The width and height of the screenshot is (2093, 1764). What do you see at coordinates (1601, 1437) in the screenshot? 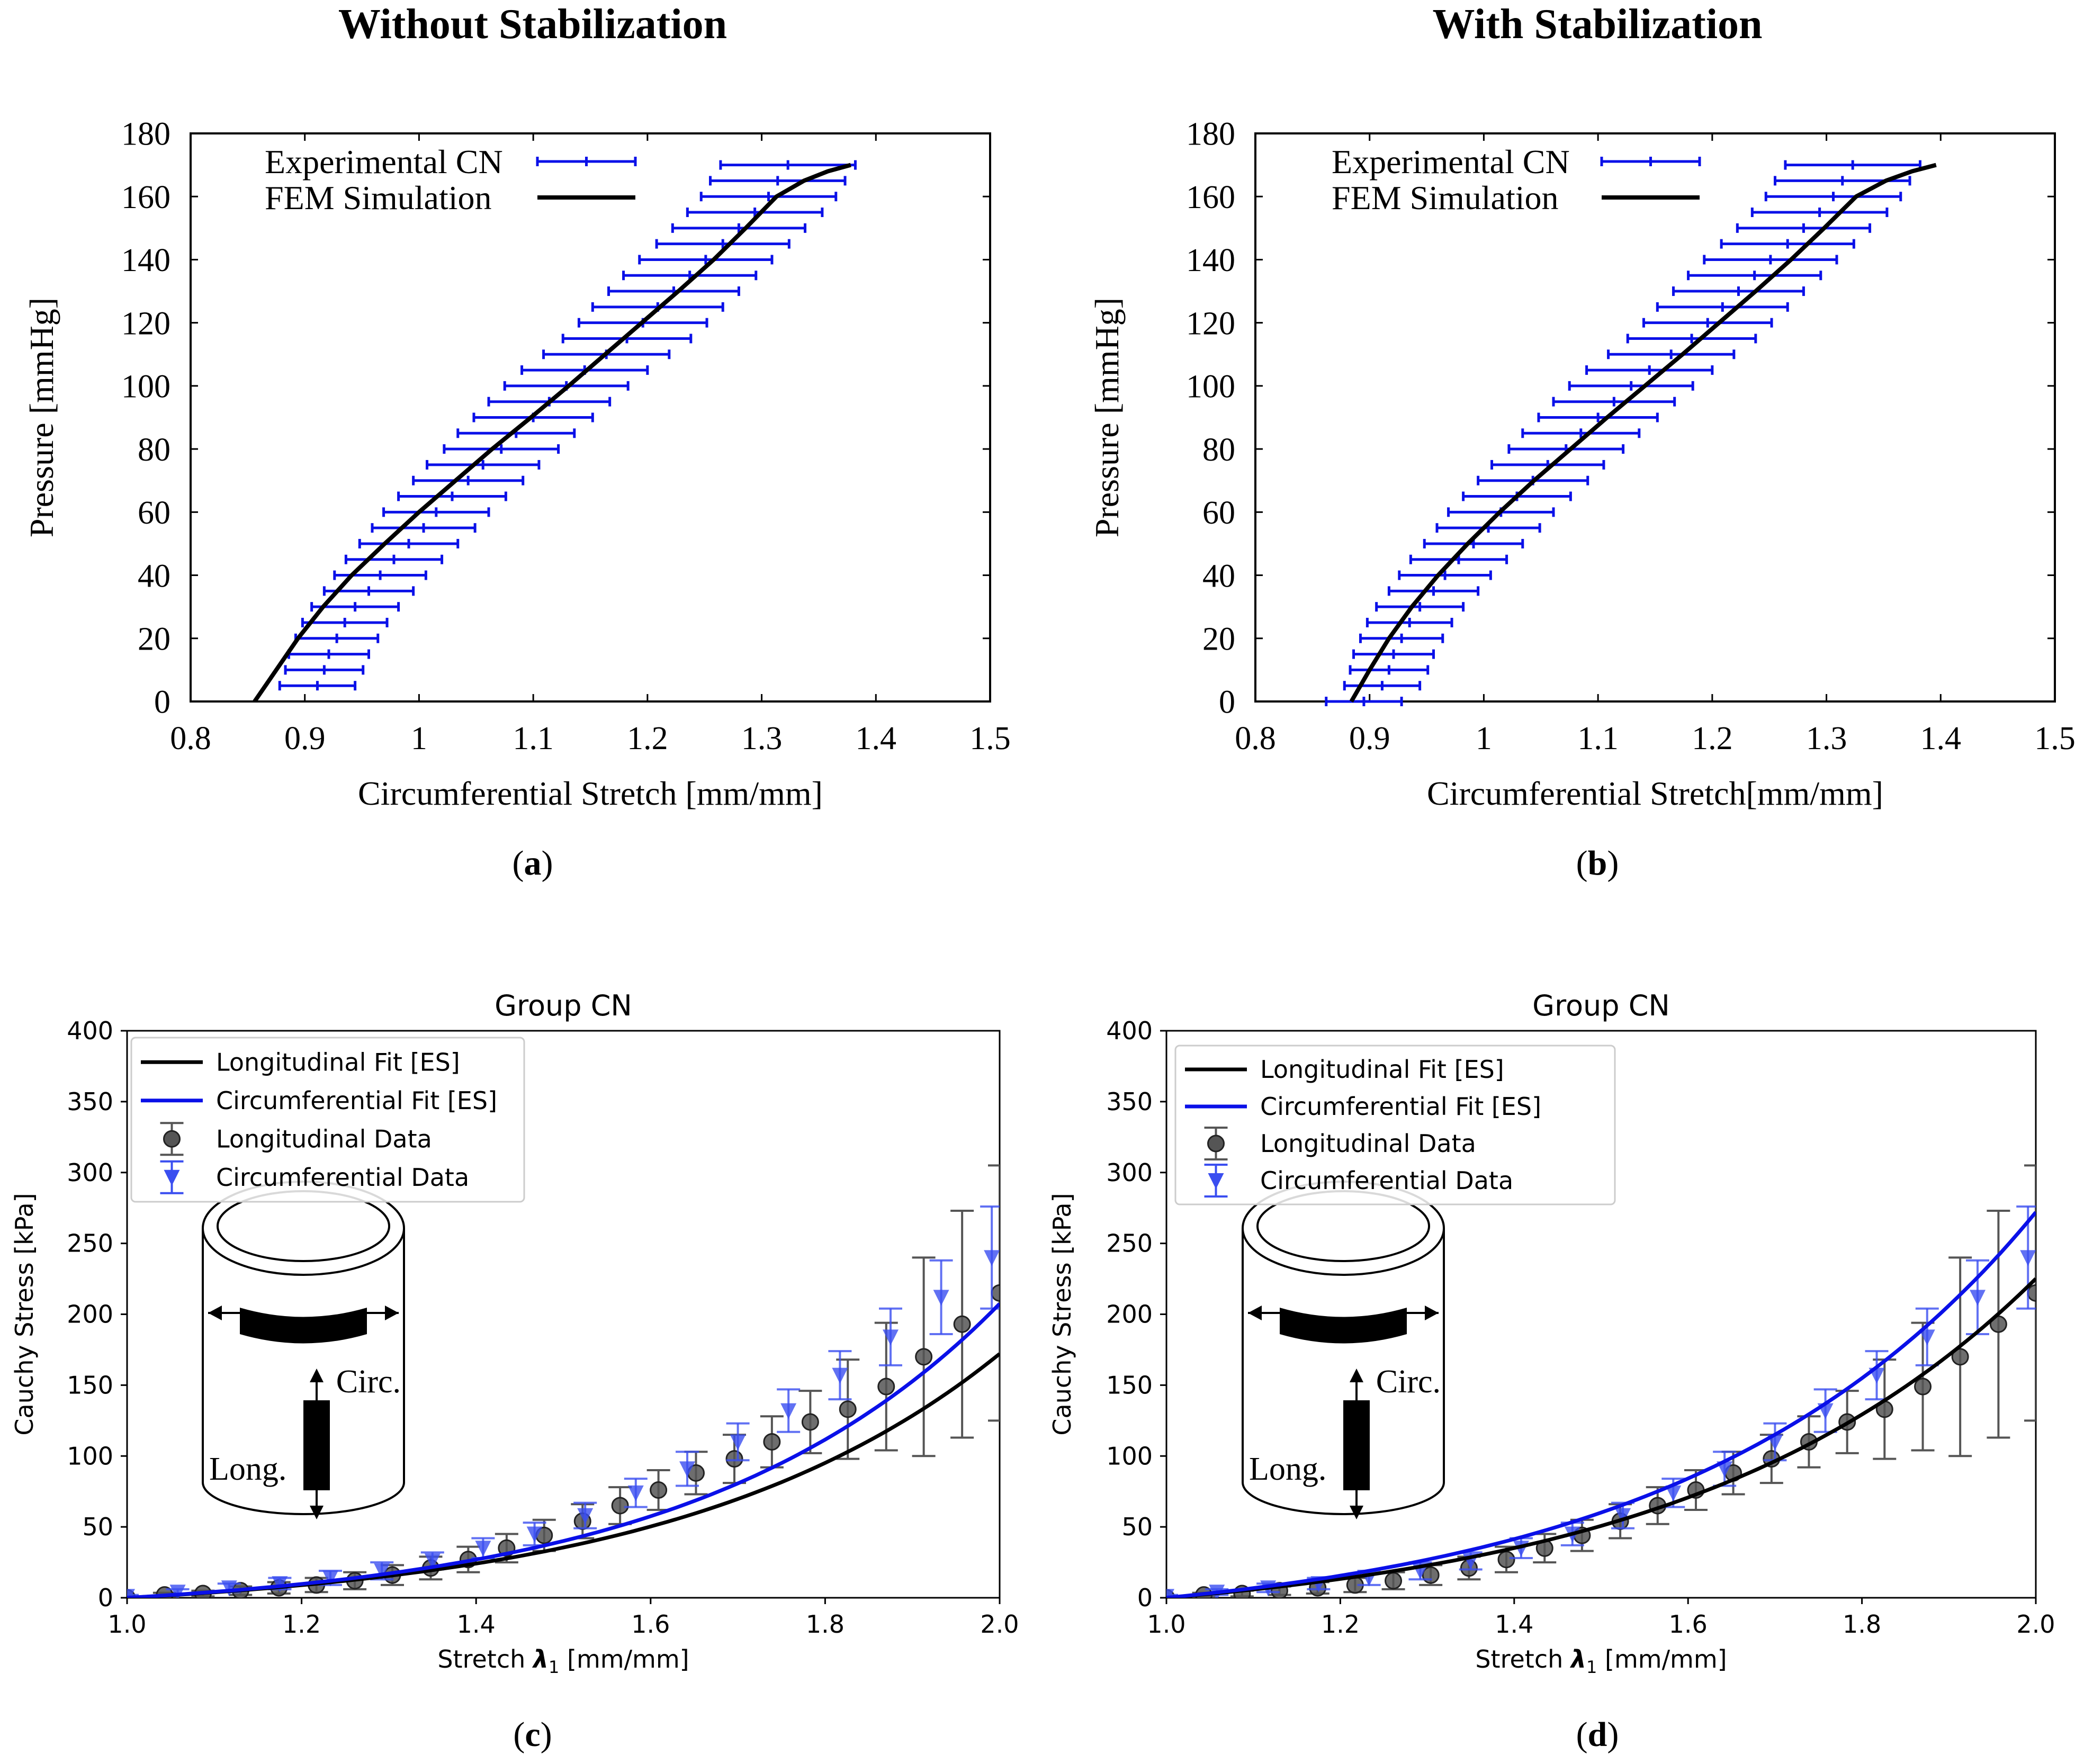
I see `longitudinal-fit-line` at bounding box center [1601, 1437].